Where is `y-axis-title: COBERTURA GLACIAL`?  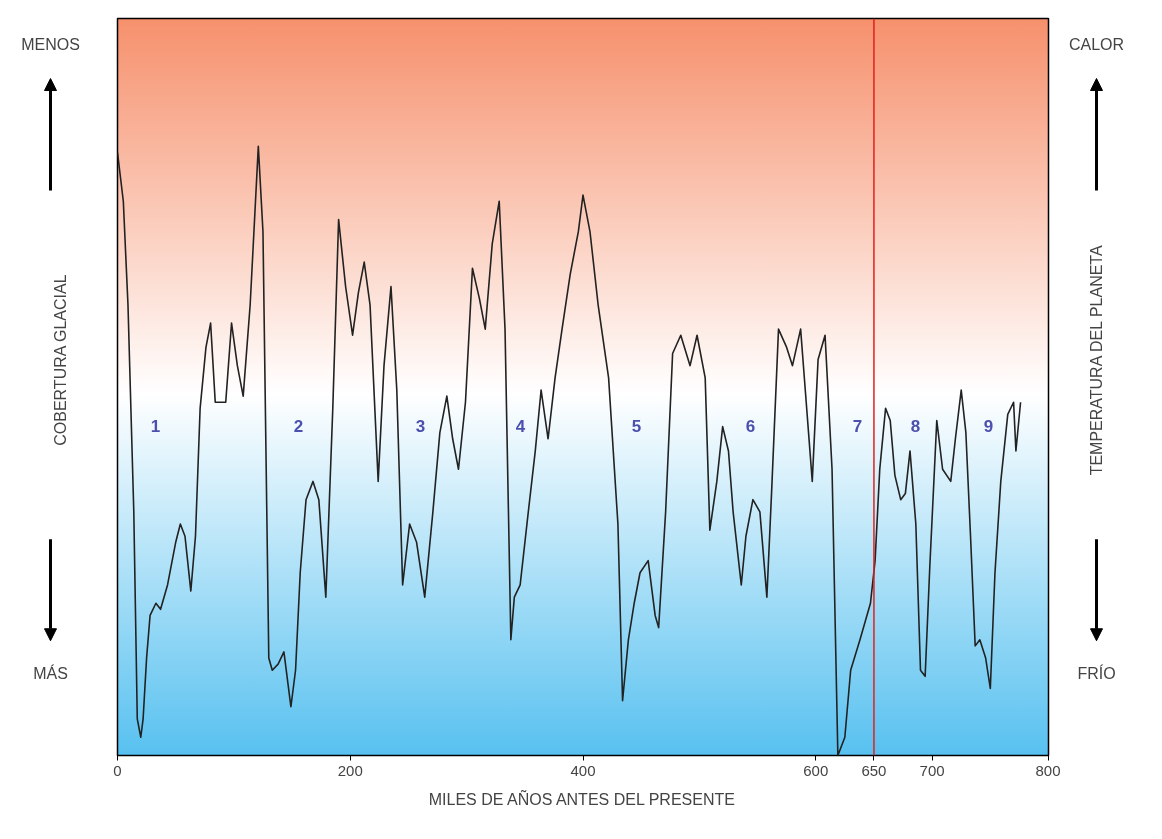
y-axis-title: COBERTURA GLACIAL is located at coordinates (60, 360).